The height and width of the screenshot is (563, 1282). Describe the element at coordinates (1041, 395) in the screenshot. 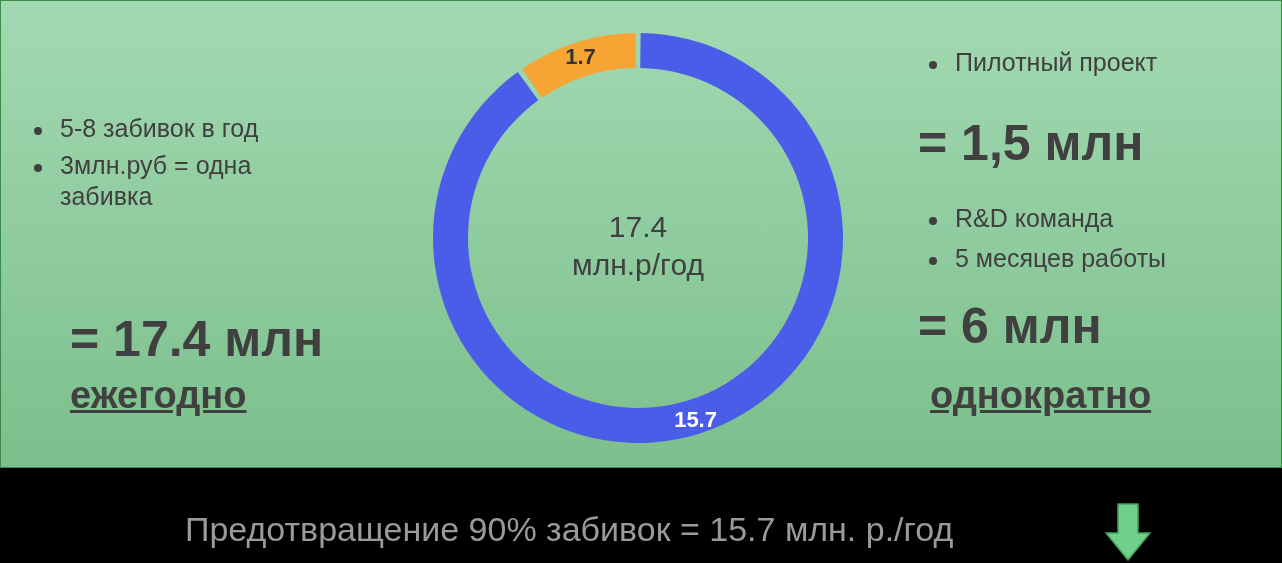

I see `text: однократно` at that location.